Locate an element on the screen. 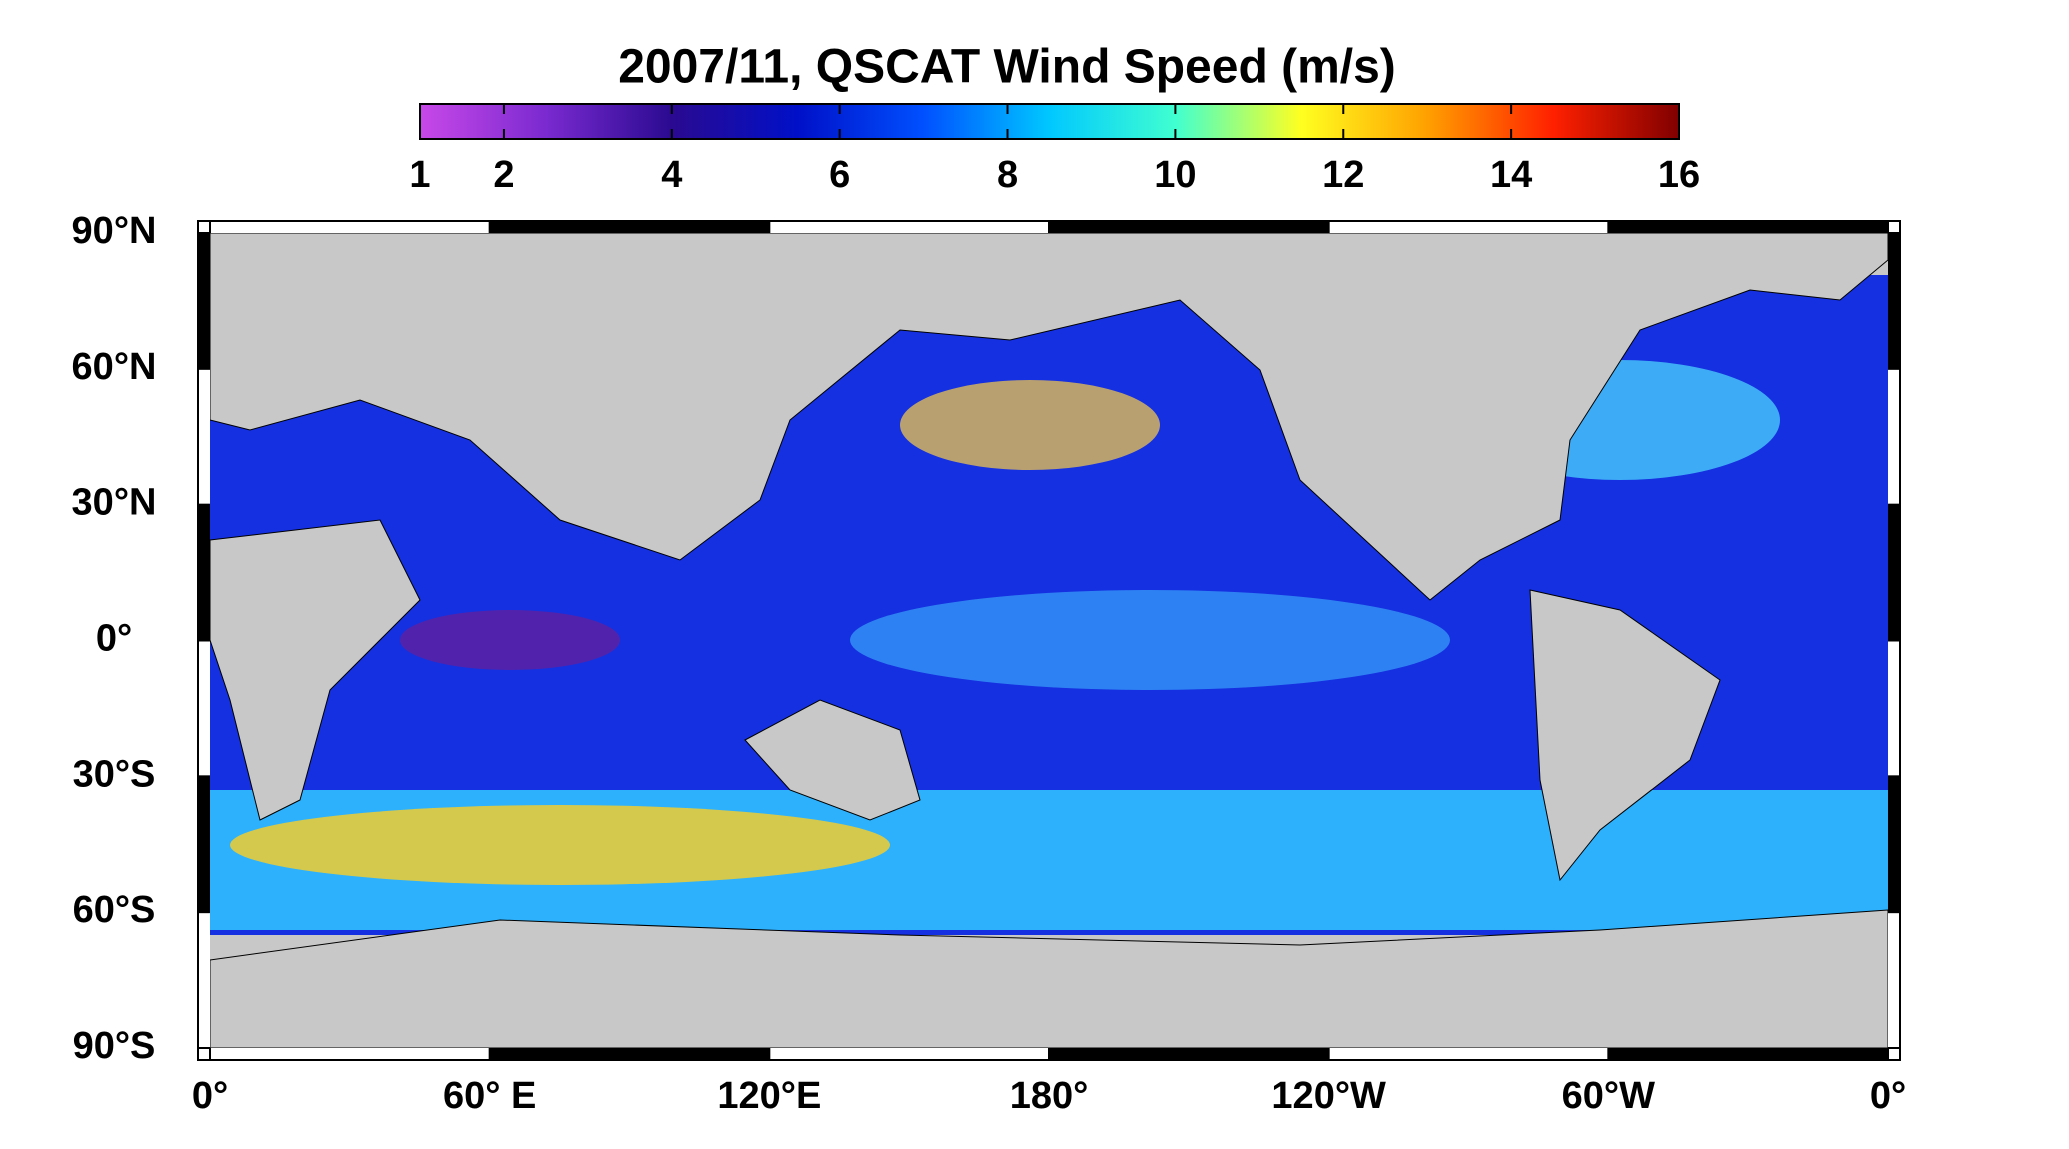  y-tick-label: 90°S is located at coordinates (114, 1046).